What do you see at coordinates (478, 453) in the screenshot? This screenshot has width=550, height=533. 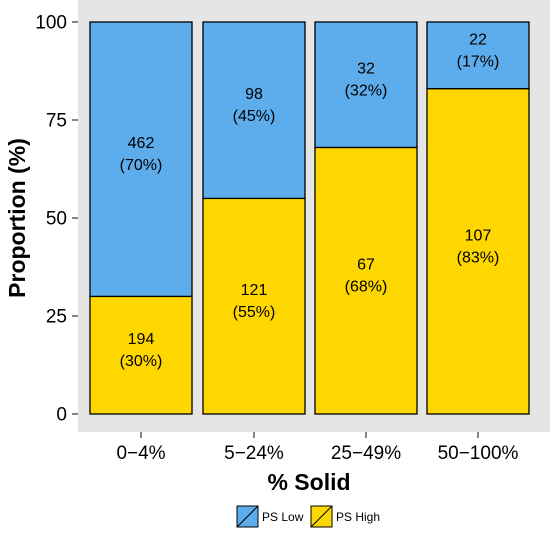 I see `x-tick-label: 50−100%` at bounding box center [478, 453].